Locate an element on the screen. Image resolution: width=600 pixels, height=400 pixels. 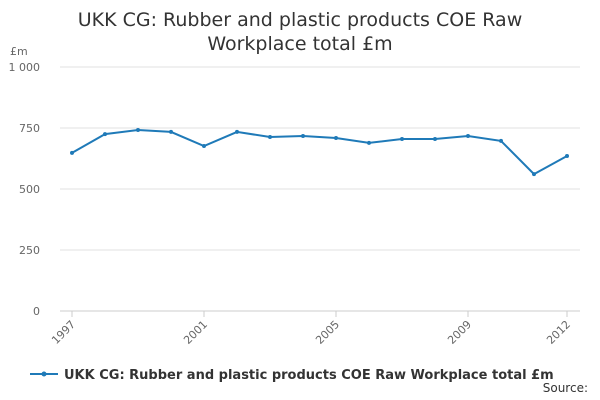
y-axis-label: £m is located at coordinates (19, 51).